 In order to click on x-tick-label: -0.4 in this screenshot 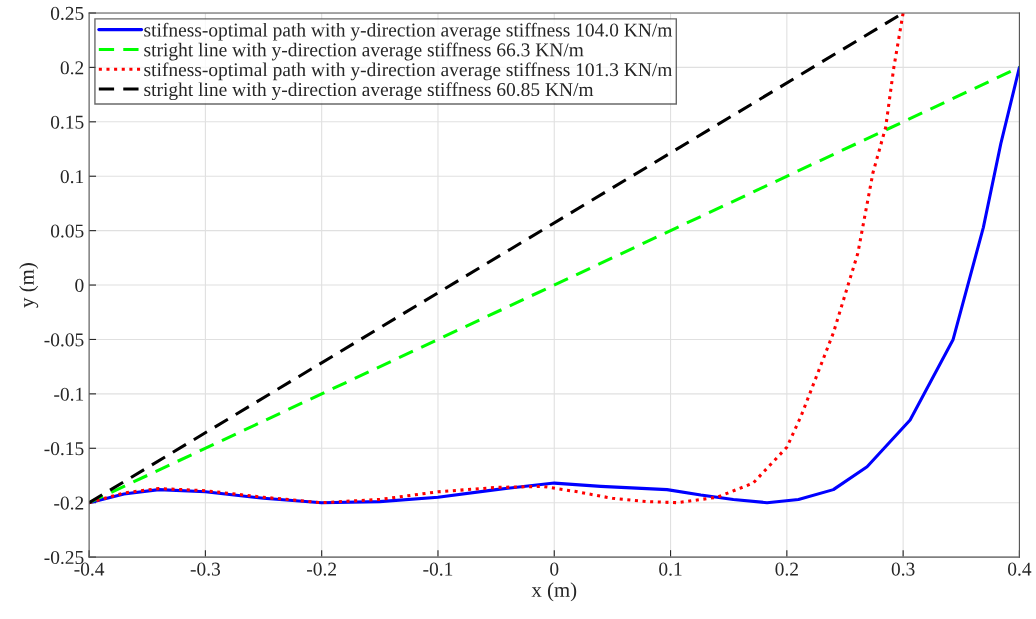, I will do `click(89, 569)`.